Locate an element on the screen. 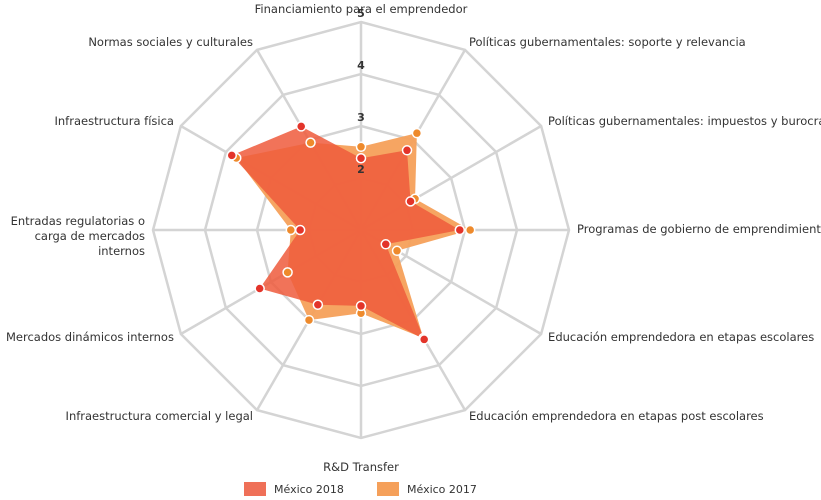 This screenshot has height=500, width=821. r-tick-label: 4 is located at coordinates (361, 65).